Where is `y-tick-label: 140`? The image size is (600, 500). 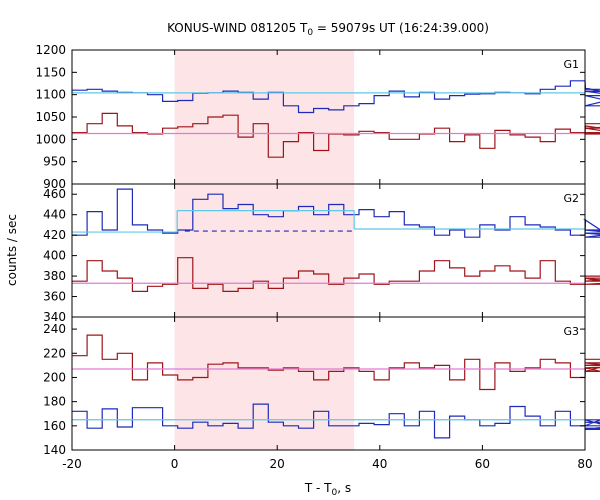 y-tick-label: 140 is located at coordinates (54, 450).